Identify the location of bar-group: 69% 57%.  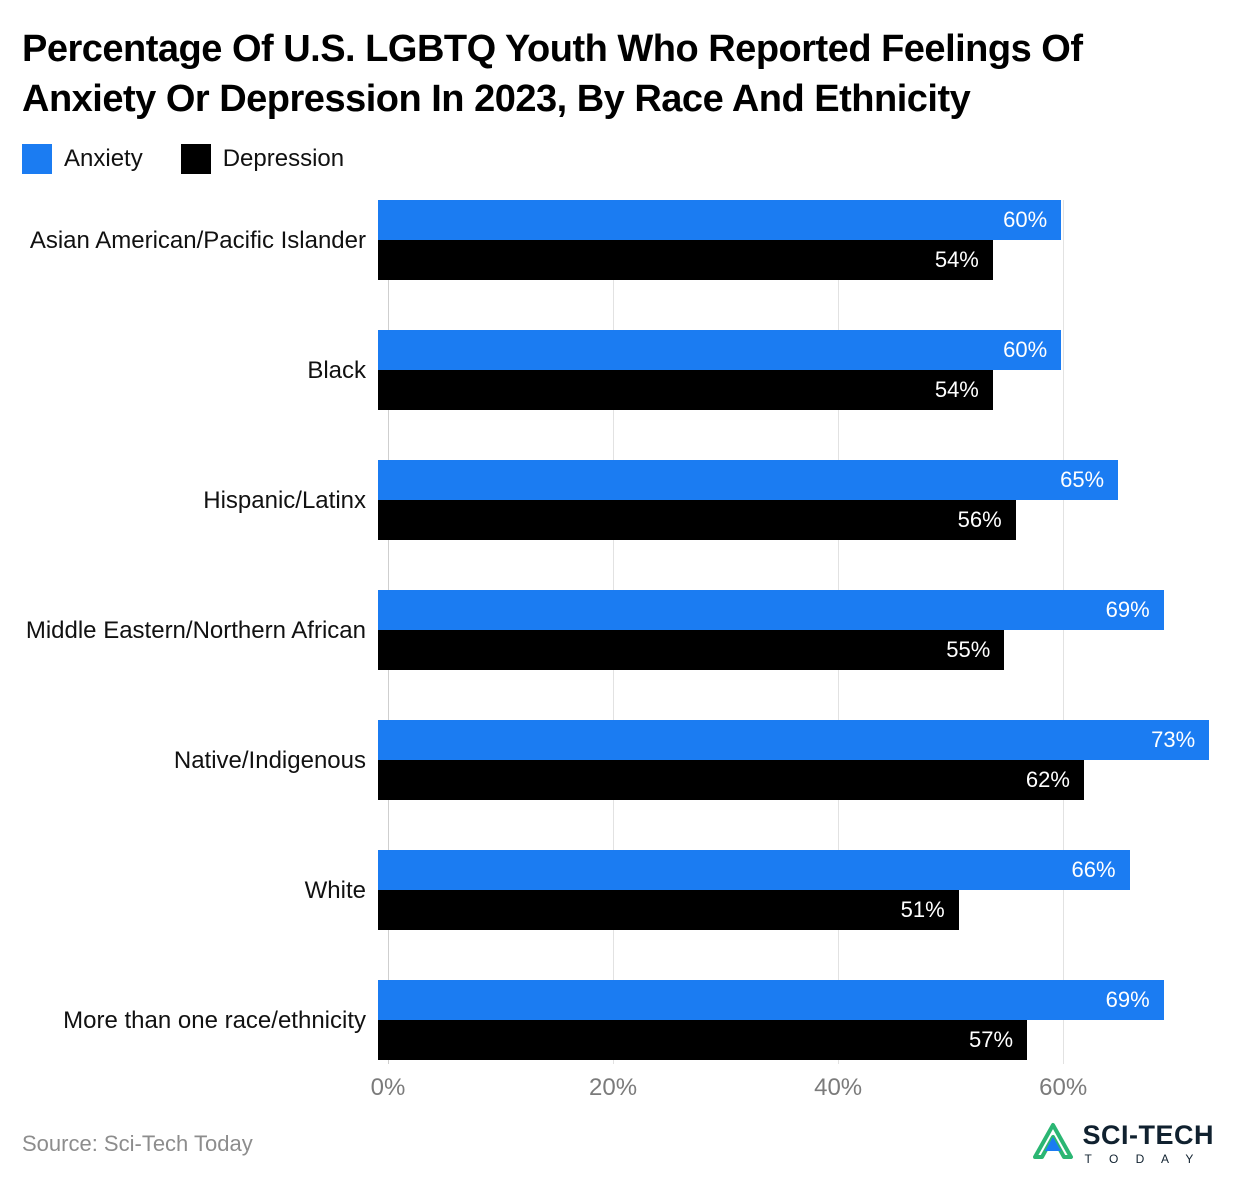
(805, 1020).